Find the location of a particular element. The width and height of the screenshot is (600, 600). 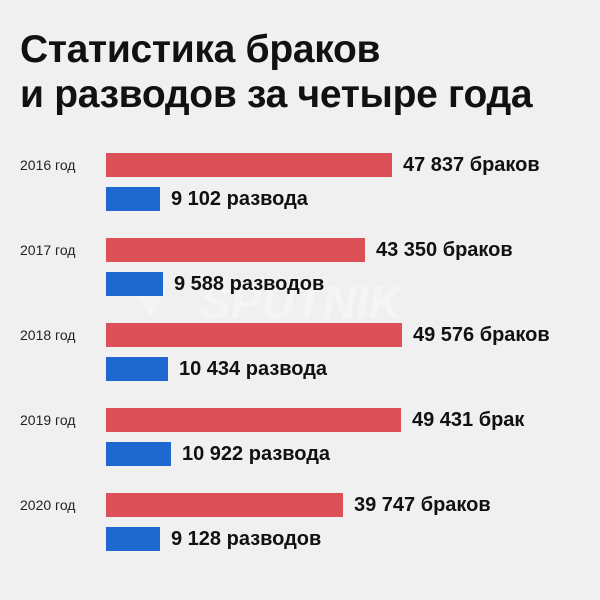

marriages-value-label: 49 431 брак is located at coordinates (468, 420).